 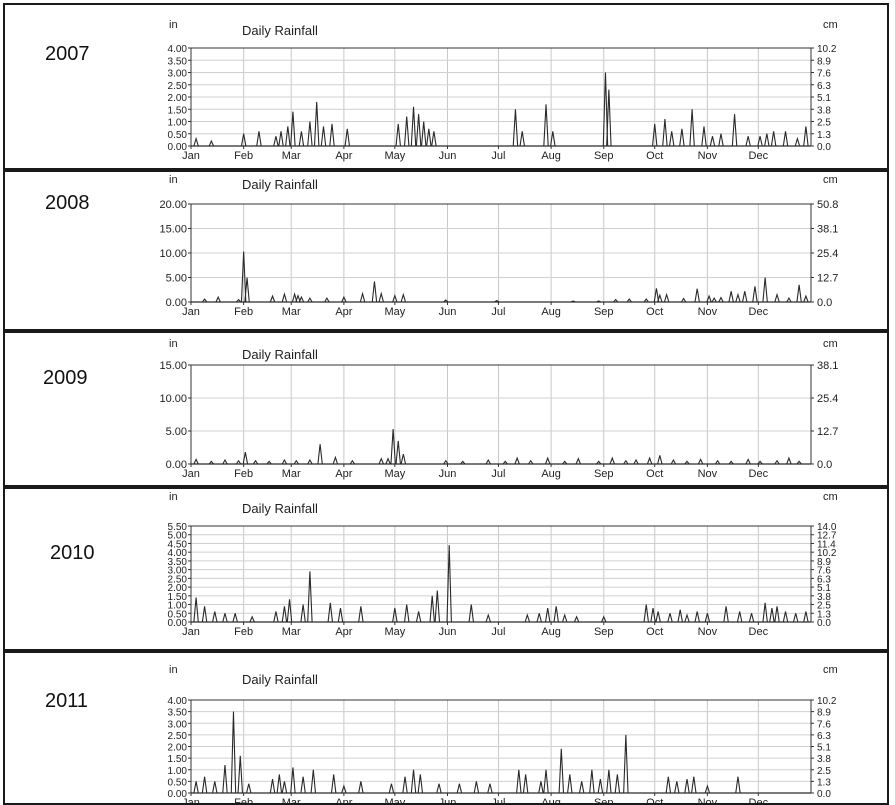 I want to click on y-right-tick-label: 6.3, so click(x=824, y=736).